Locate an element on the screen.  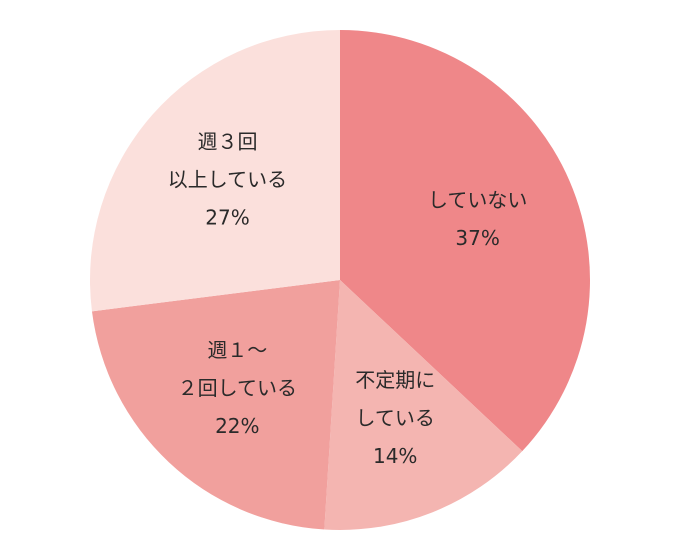
value-label: 27% is located at coordinates (227, 217).